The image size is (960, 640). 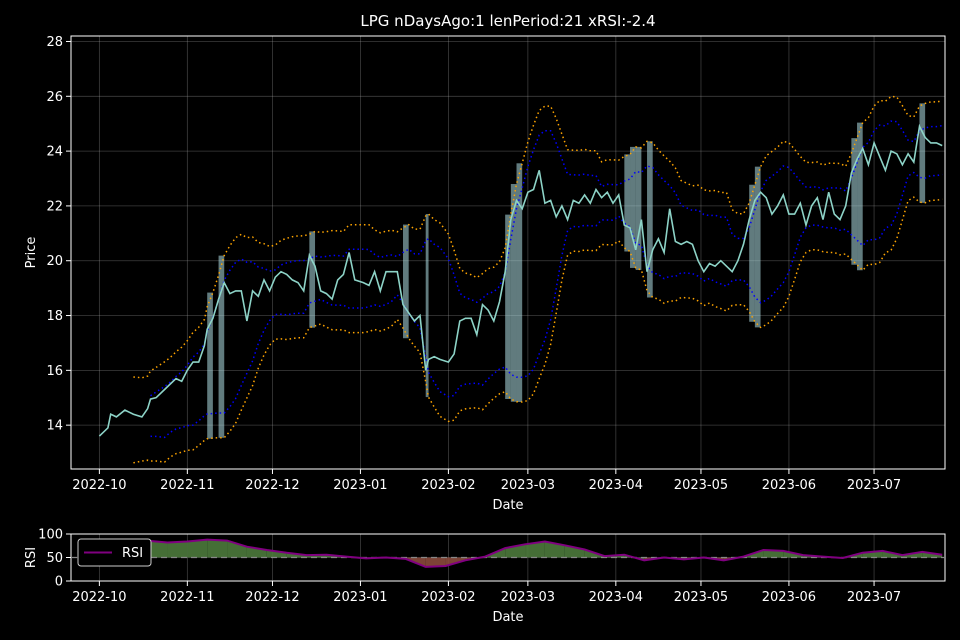 What do you see at coordinates (507, 21) in the screenshot?
I see `chart-title: LPG nDaysAgo:1 lenPeriod:21 xRSI:-2.4` at bounding box center [507, 21].